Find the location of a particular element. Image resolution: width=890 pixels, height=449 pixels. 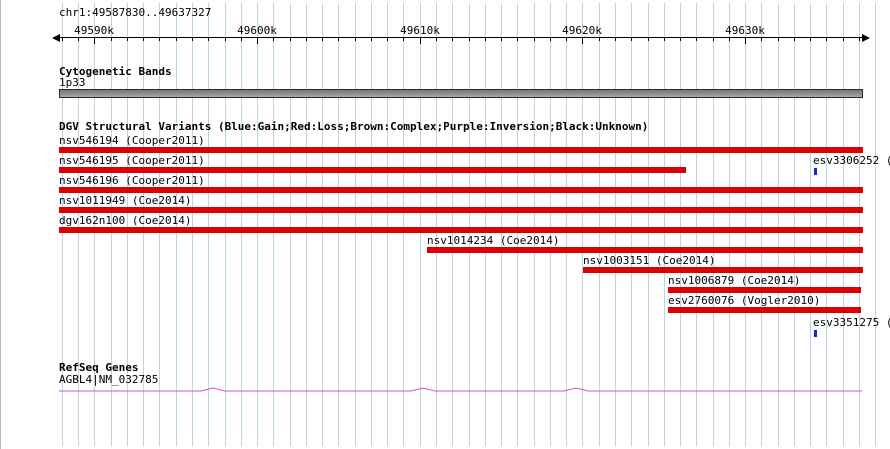

cytoband-bar is located at coordinates (461, 93).